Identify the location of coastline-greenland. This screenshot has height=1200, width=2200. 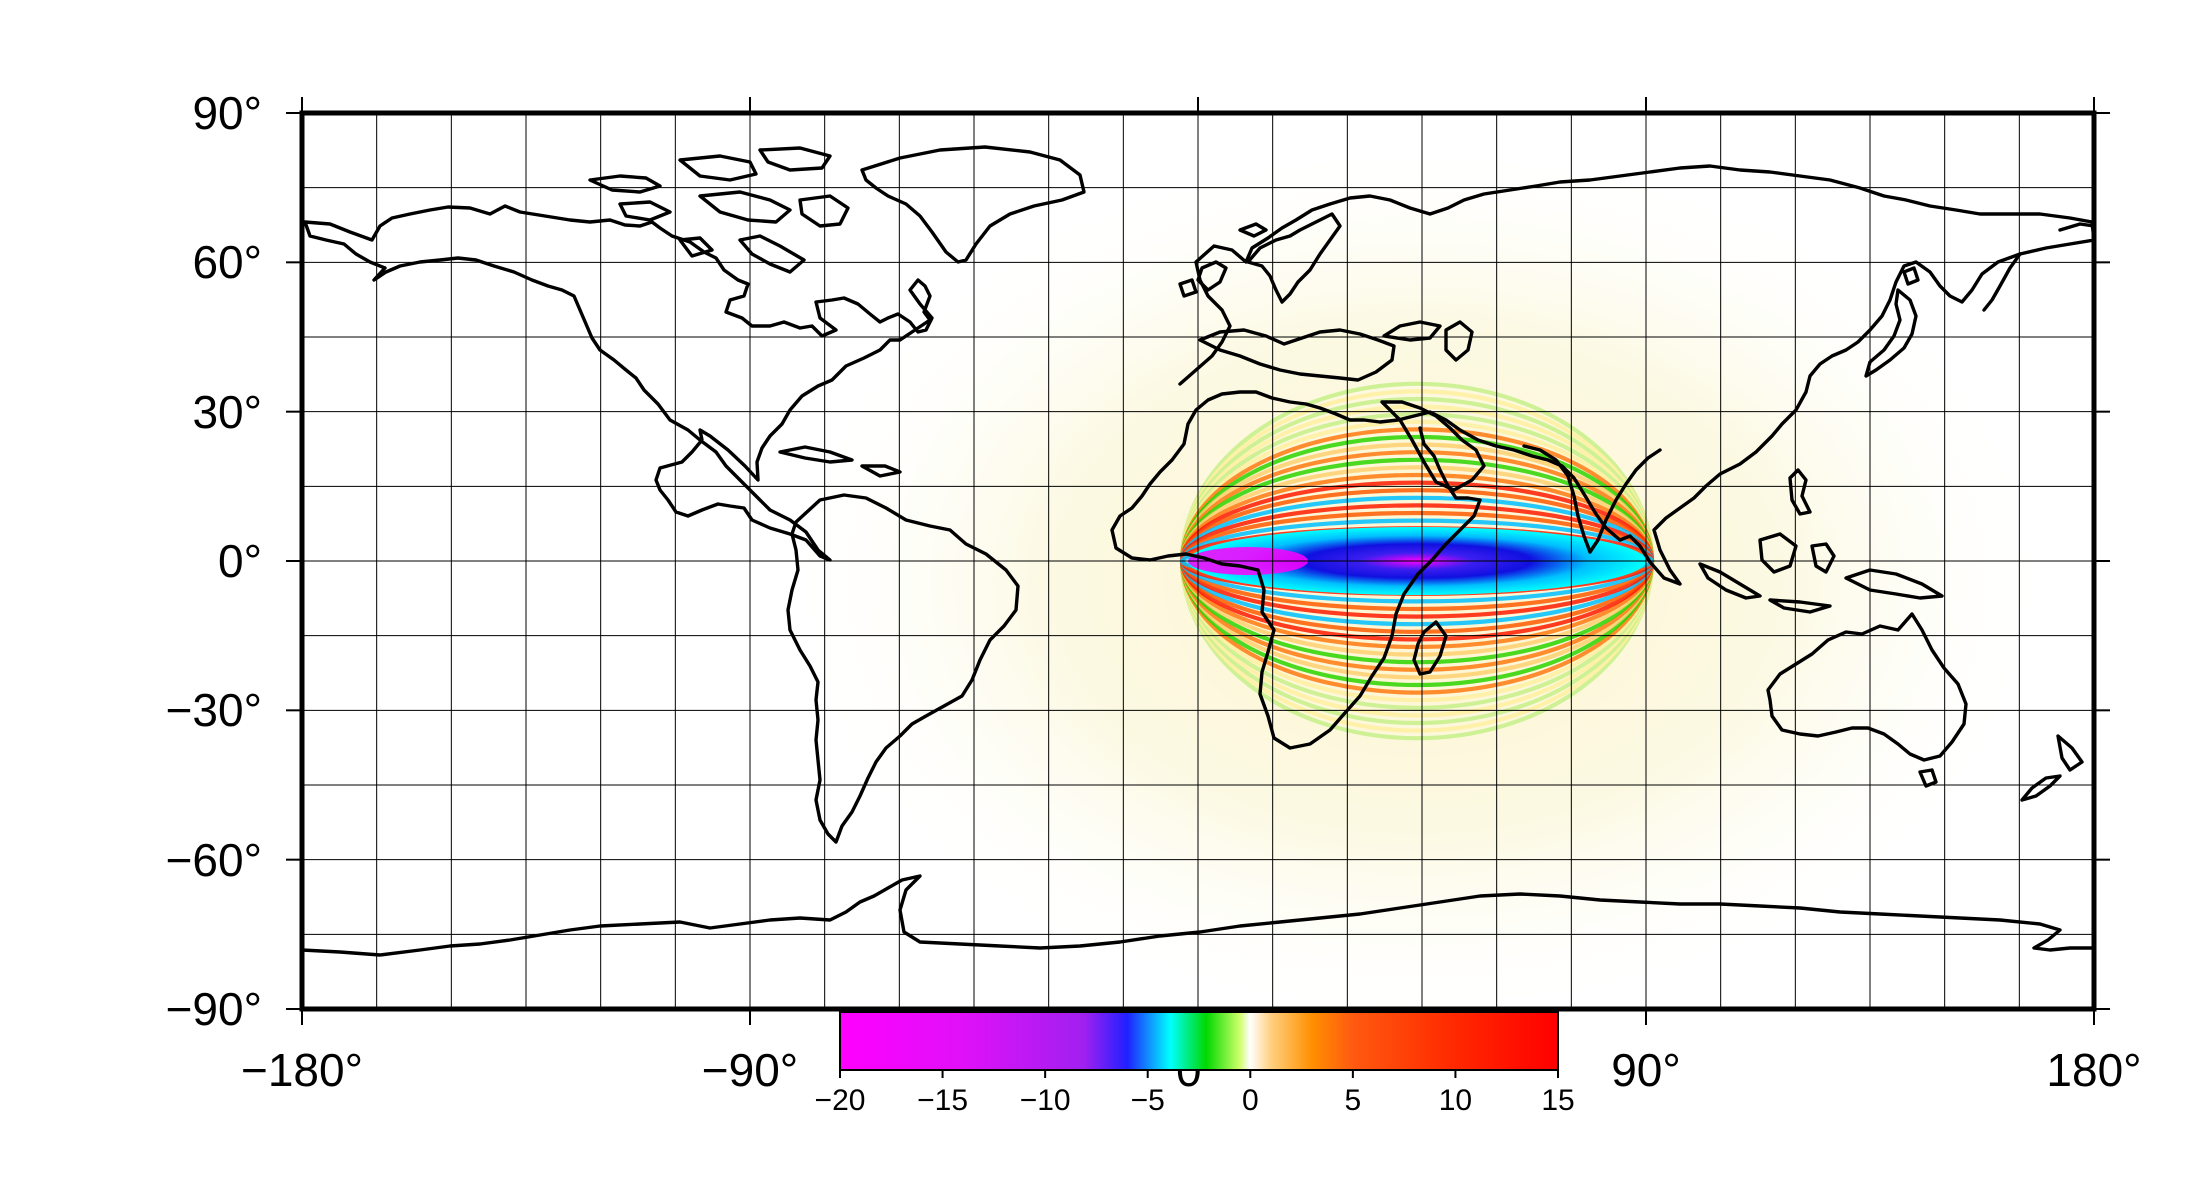
(973, 204).